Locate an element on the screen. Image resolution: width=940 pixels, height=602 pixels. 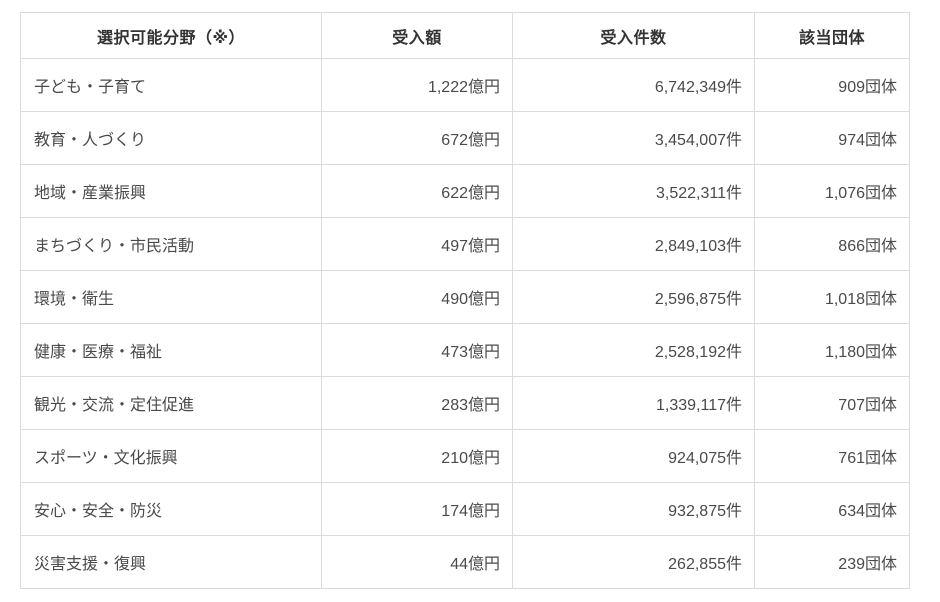
cell-amount: 622億円 is located at coordinates (417, 191).